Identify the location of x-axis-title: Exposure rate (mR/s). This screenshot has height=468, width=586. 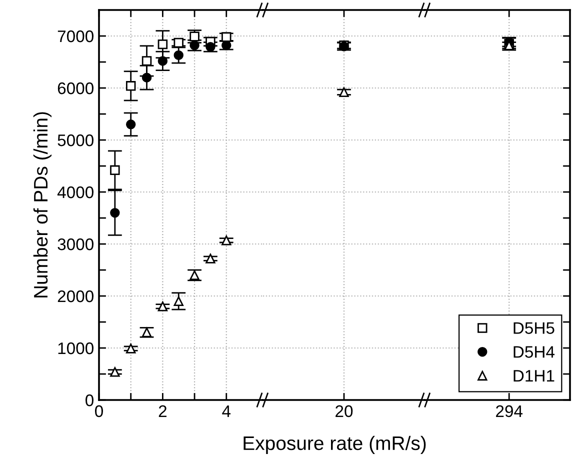
(335, 445).